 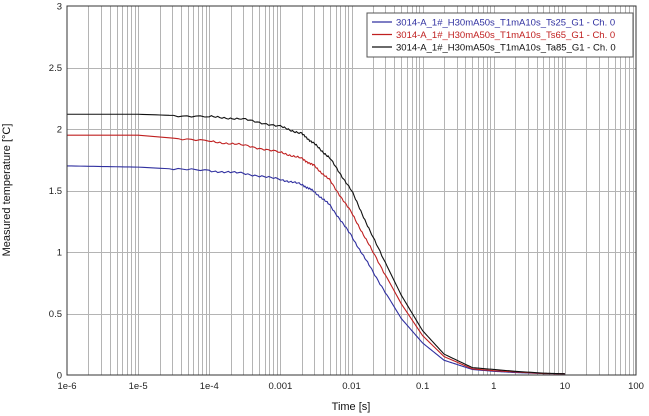 What do you see at coordinates (493, 386) in the screenshot?
I see `x-tick-label: 1` at bounding box center [493, 386].